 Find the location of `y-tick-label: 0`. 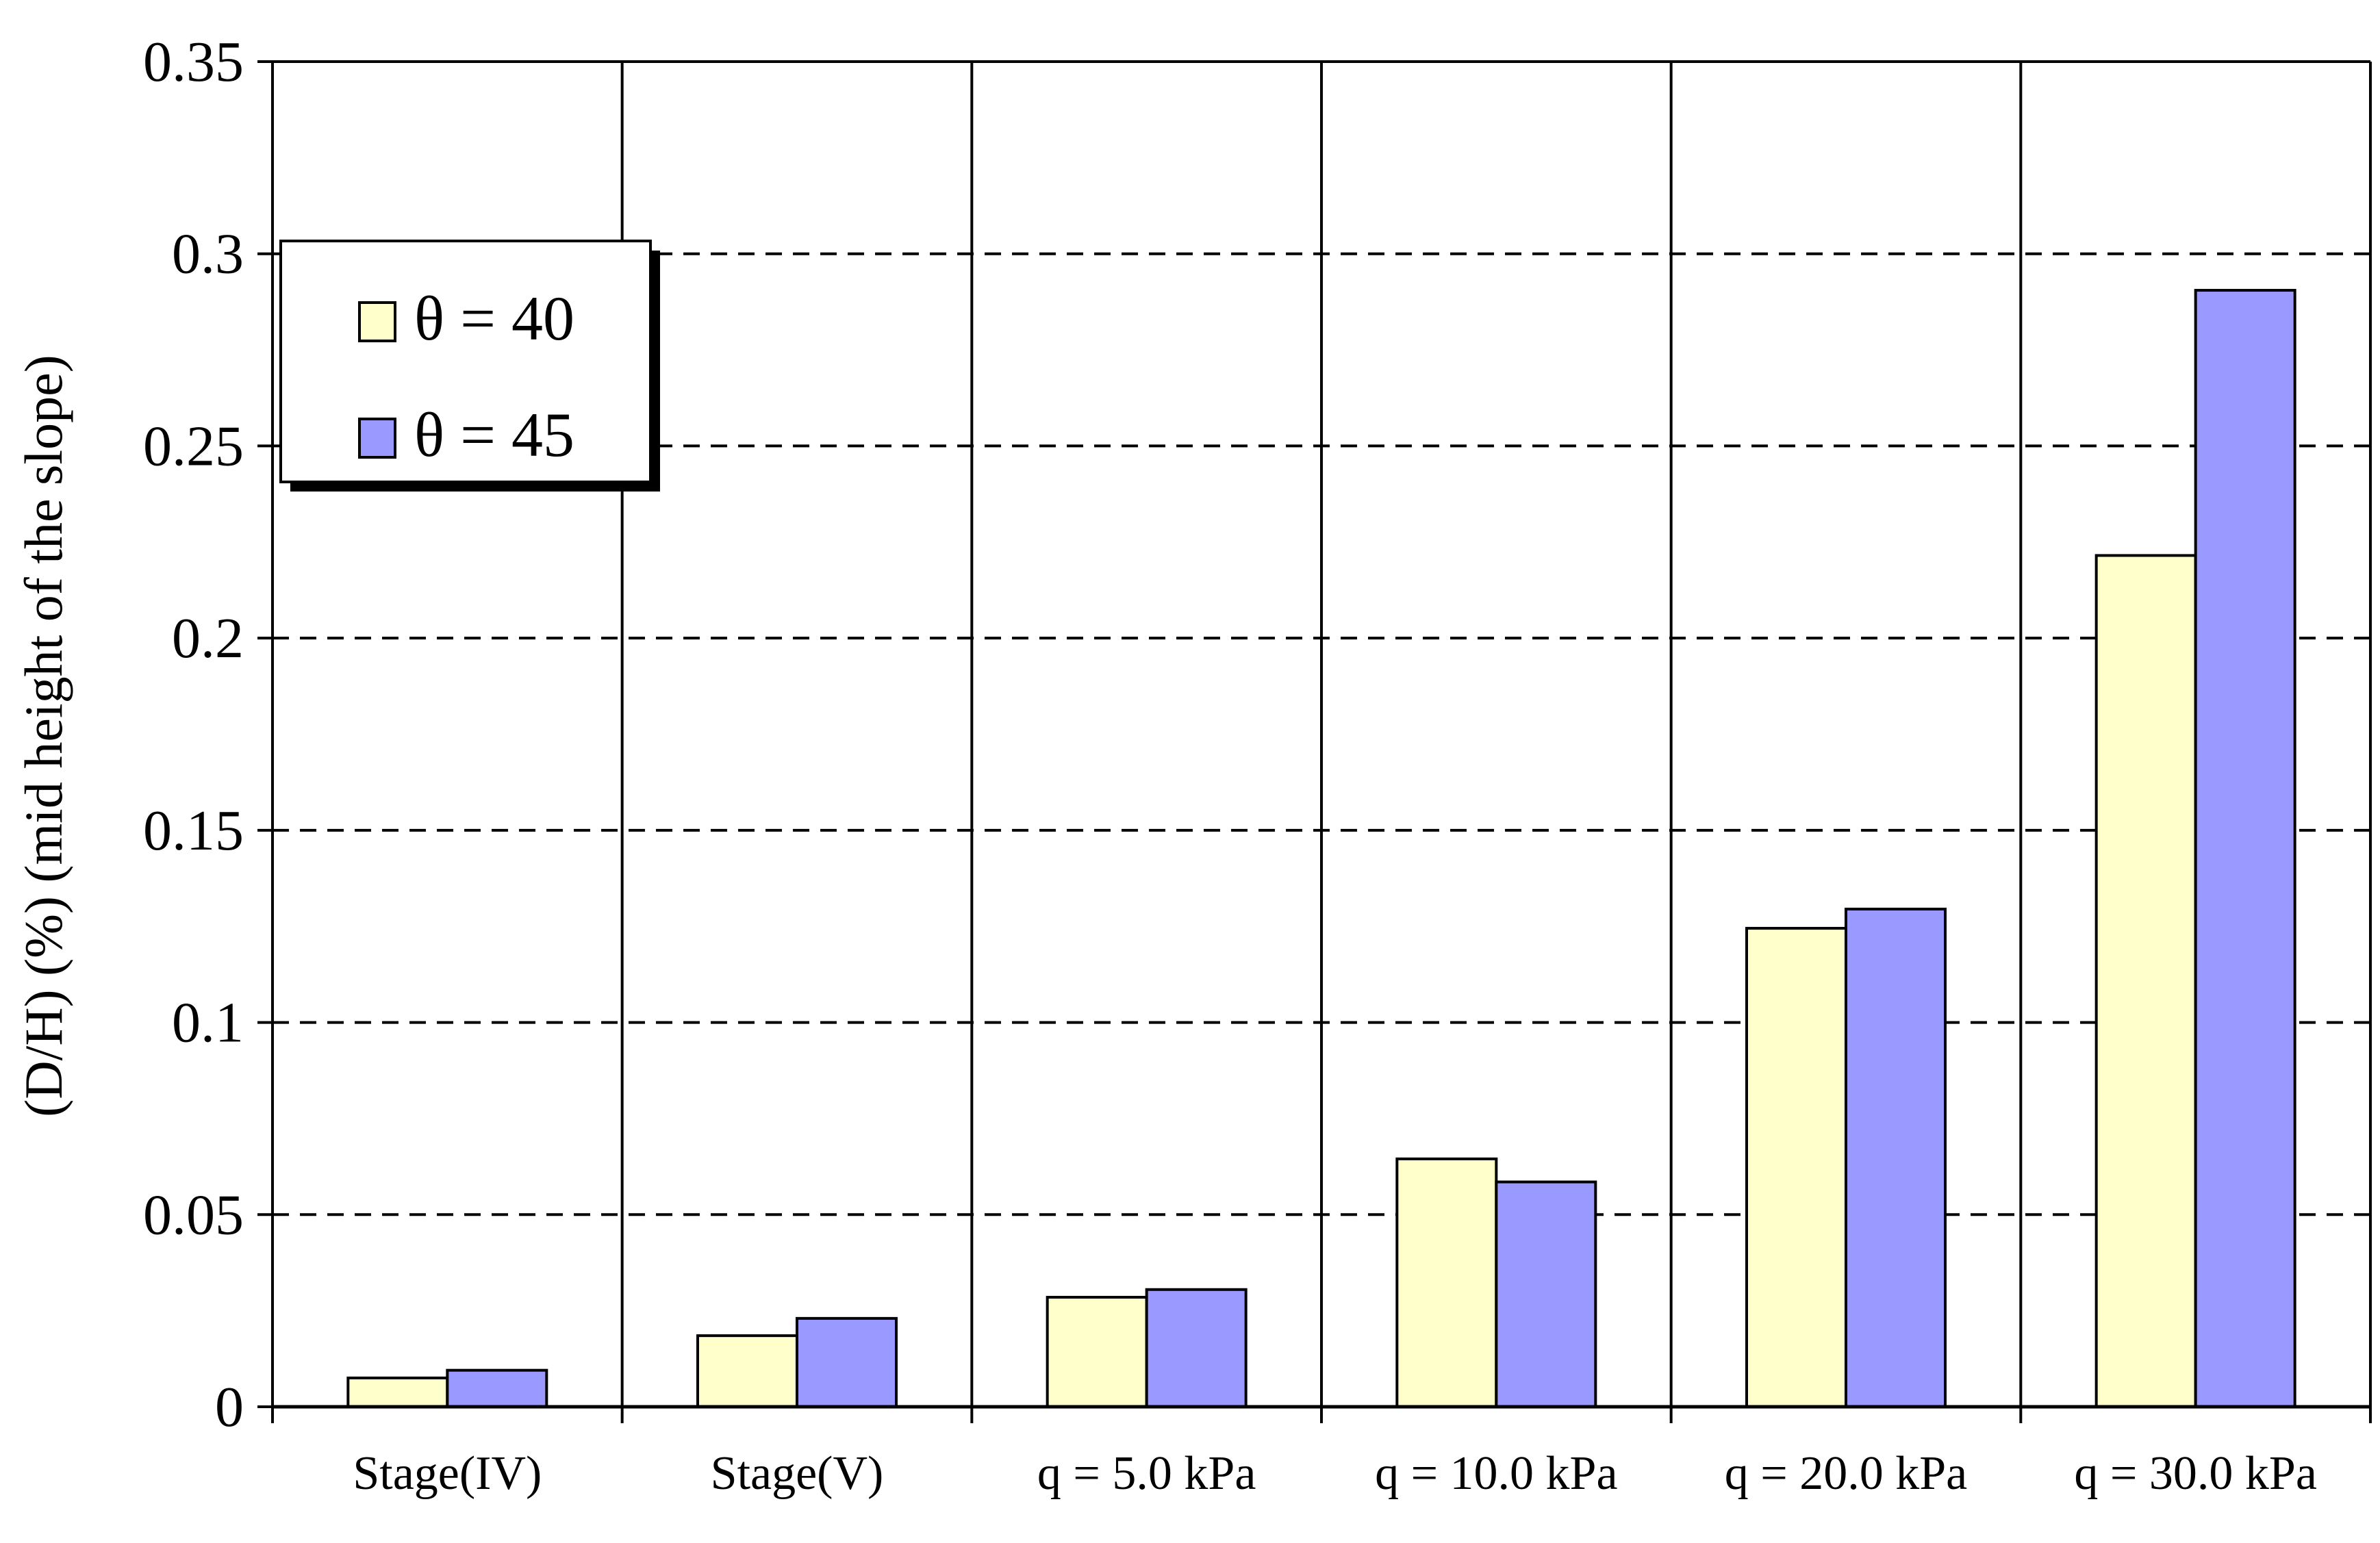

y-tick-label: 0 is located at coordinates (229, 1407).